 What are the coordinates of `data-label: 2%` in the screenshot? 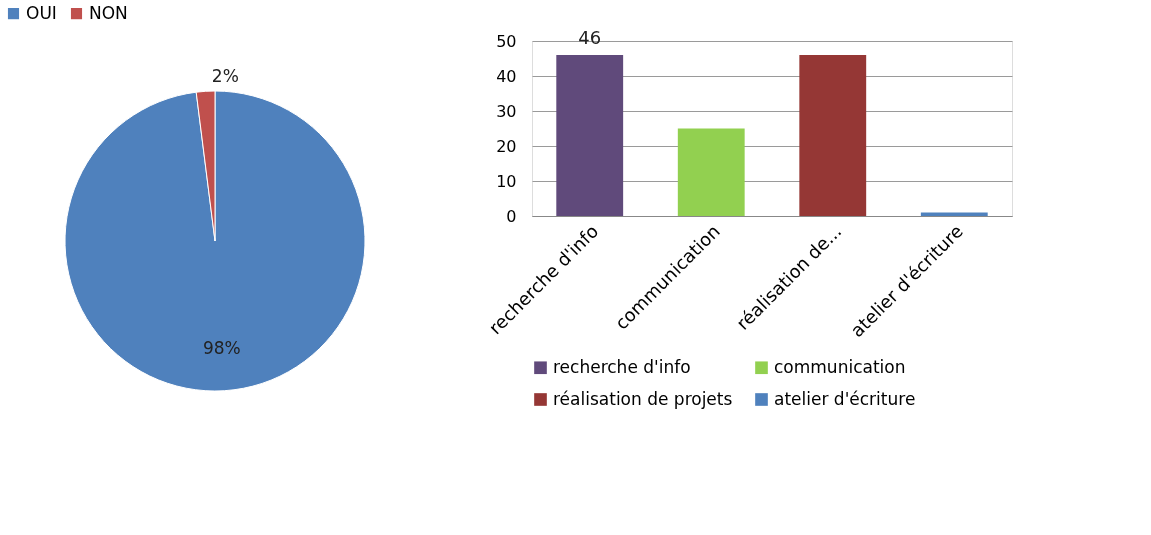 It's located at (225, 76).